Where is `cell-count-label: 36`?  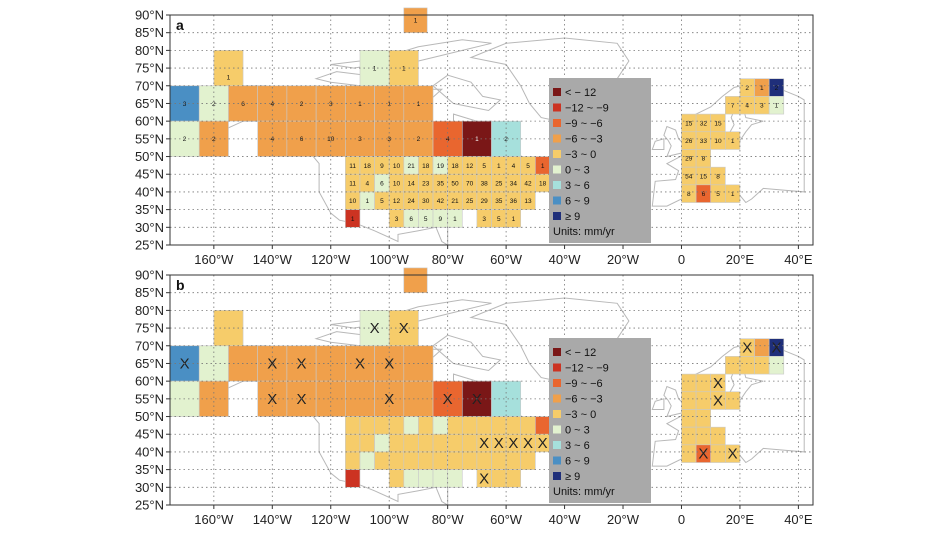
cell-count-label: 36 is located at coordinates (514, 201).